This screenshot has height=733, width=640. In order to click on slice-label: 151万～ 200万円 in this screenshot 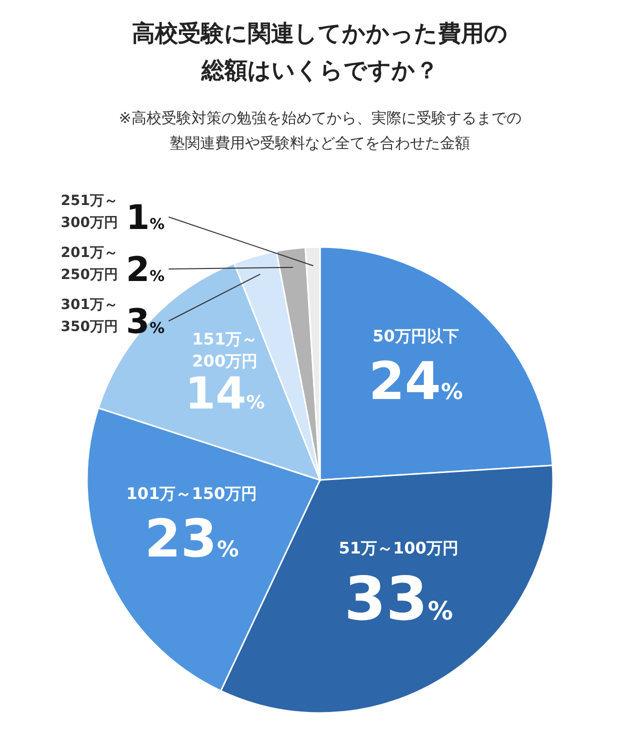, I will do `click(225, 349)`.